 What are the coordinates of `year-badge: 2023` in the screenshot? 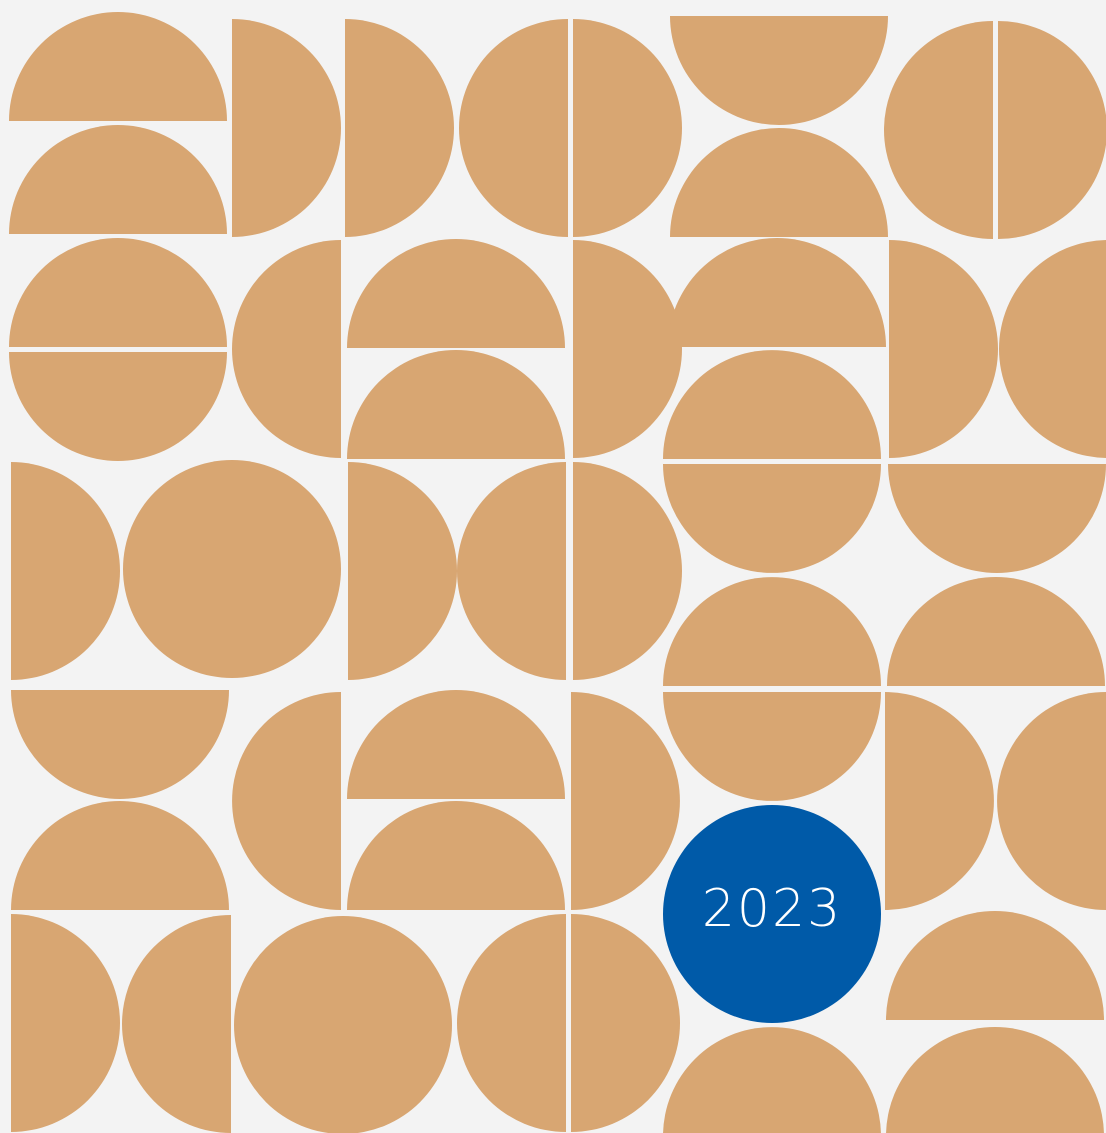 It's located at (772, 914).